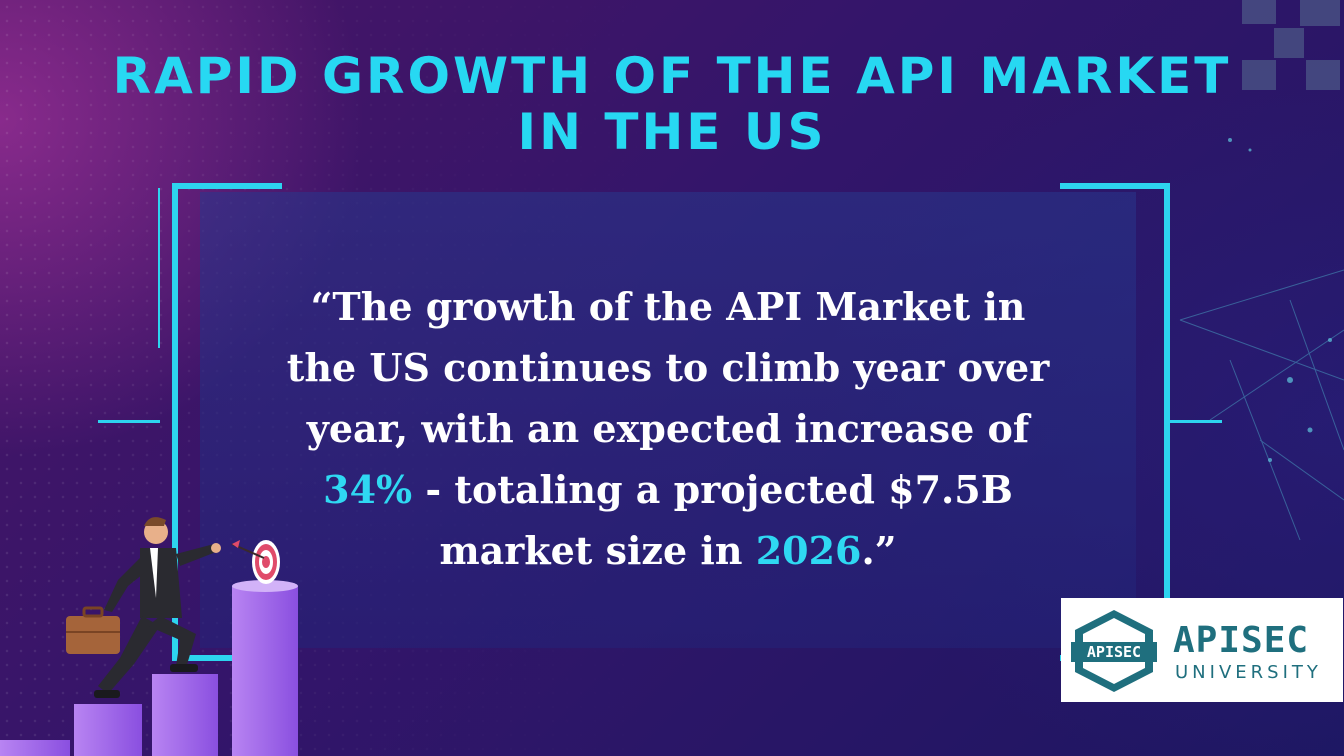 The height and width of the screenshot is (756, 1344). I want to click on frame-thin-line-right, so click(1167, 268).